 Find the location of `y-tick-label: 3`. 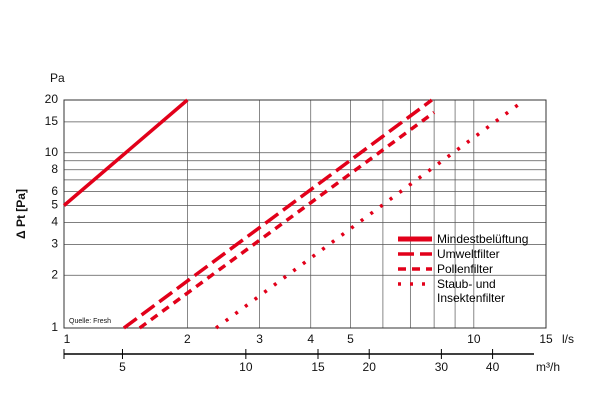

y-tick-label: 3 is located at coordinates (54, 244).